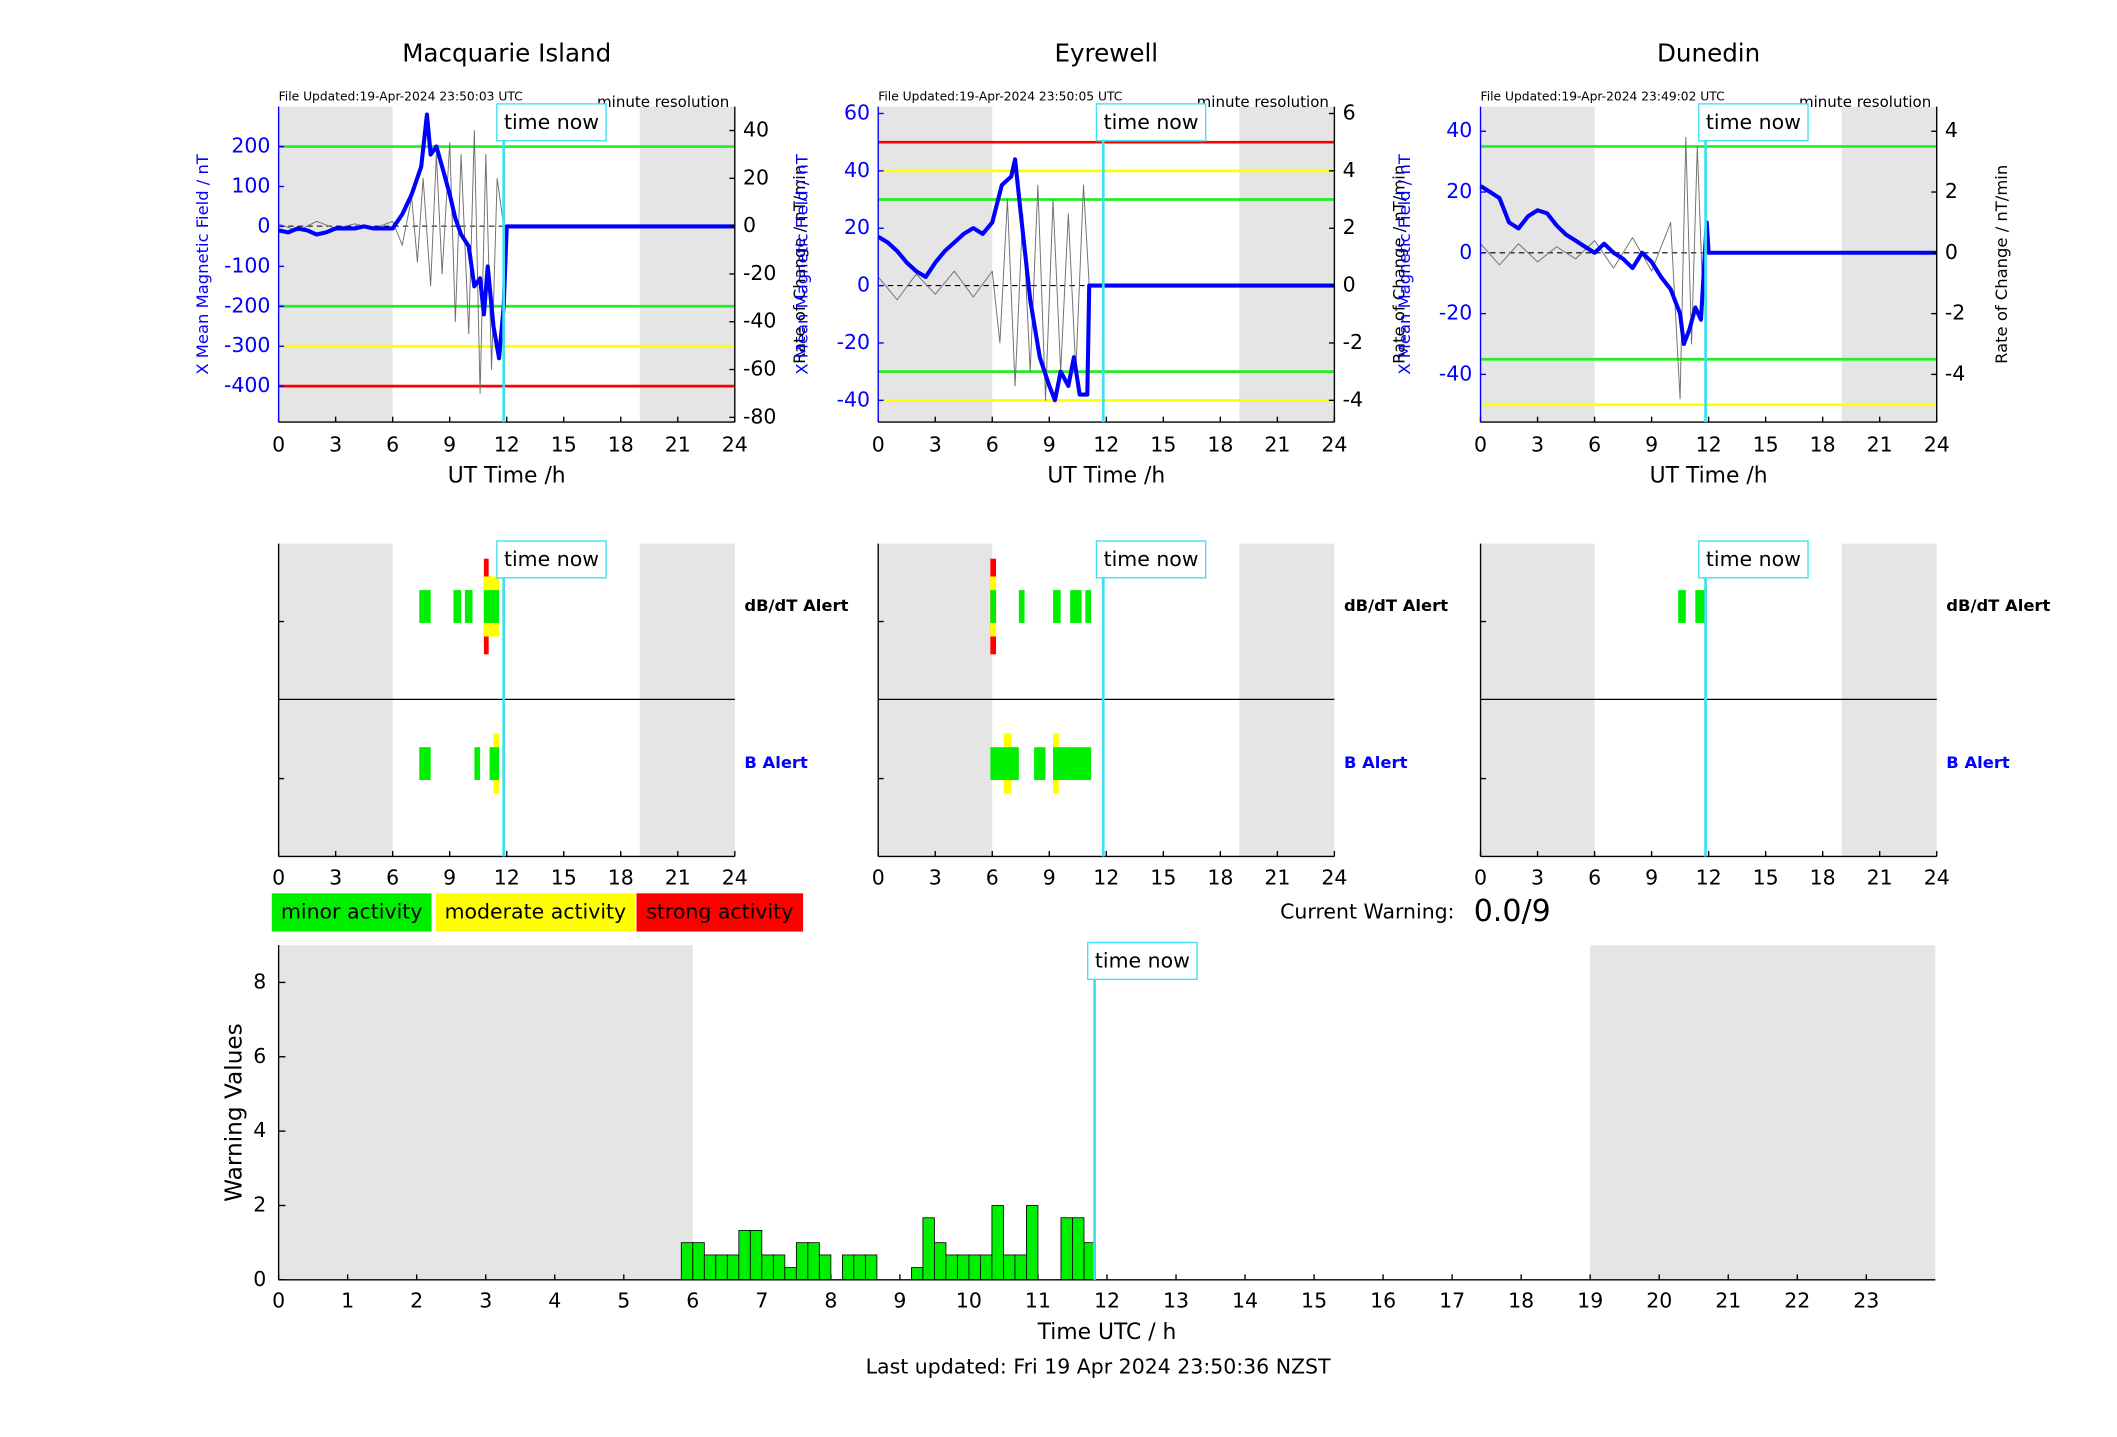  I want to click on x-tick-label: 2, so click(416, 1301).